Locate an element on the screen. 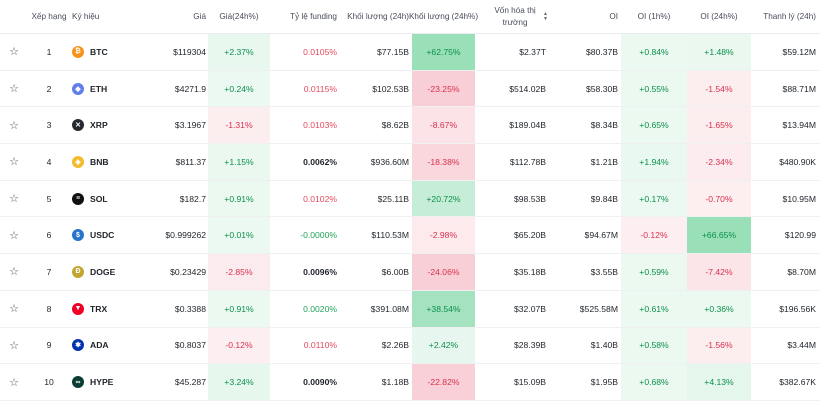 Image resolution: width=820 pixels, height=401 pixels. change-cell: +3.24% is located at coordinates (239, 382).